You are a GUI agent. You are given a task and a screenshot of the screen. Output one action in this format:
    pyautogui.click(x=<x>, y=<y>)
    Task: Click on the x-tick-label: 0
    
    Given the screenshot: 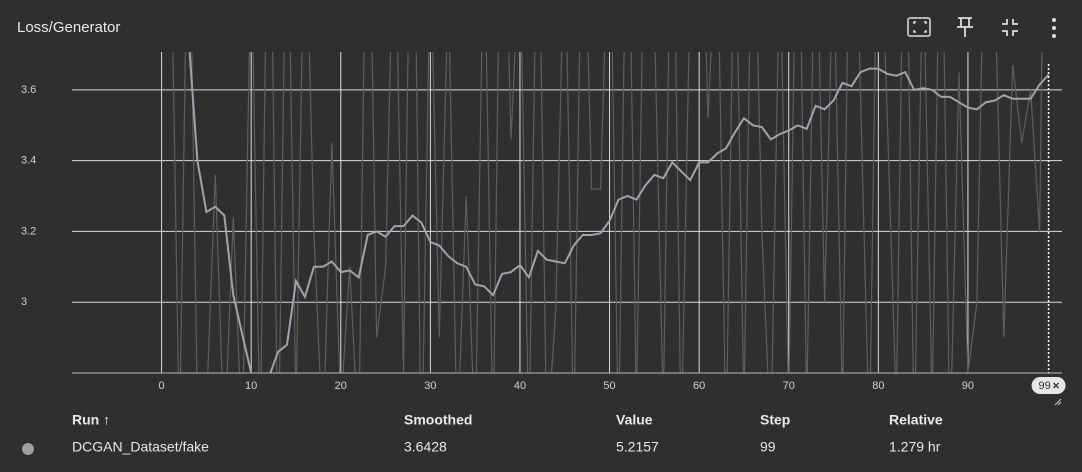 What is the action you would take?
    pyautogui.click(x=162, y=386)
    